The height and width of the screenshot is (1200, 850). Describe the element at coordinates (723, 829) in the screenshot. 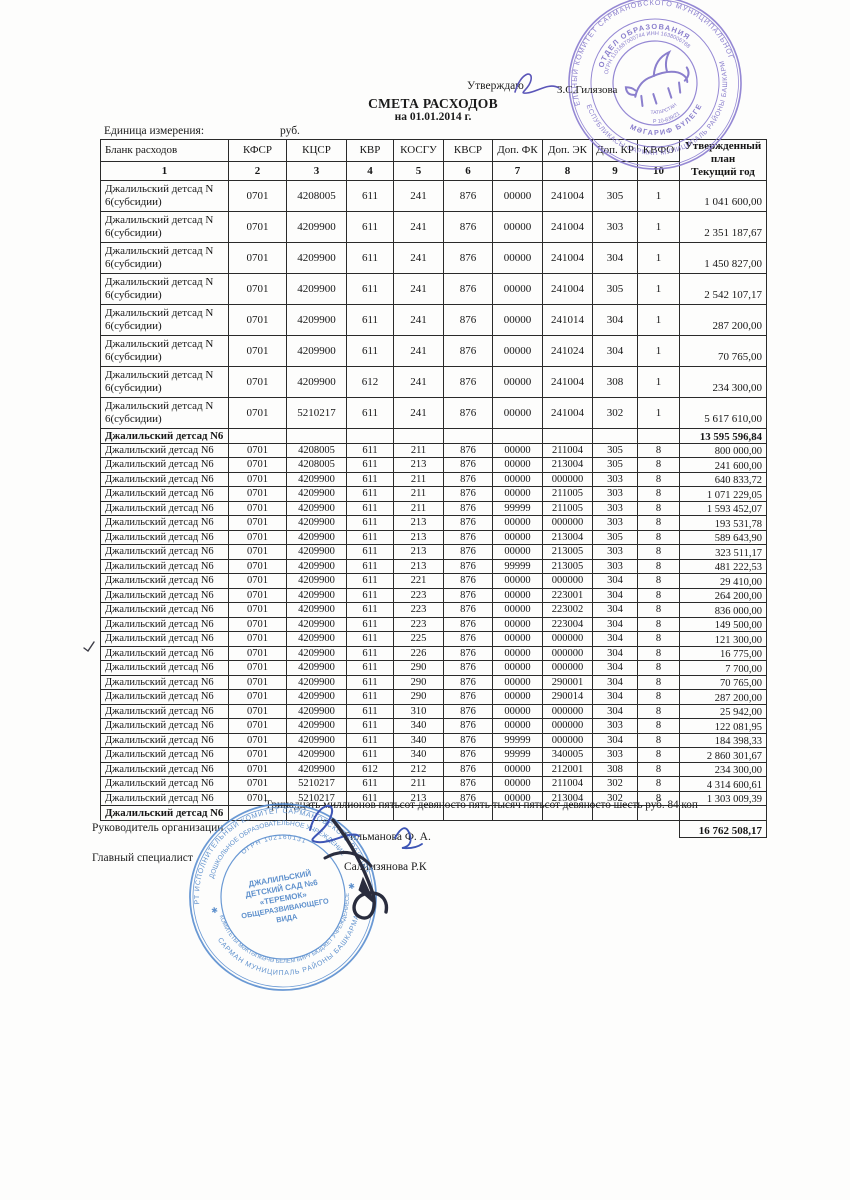

I see `grand-total-amount: 16 762 508,17` at that location.